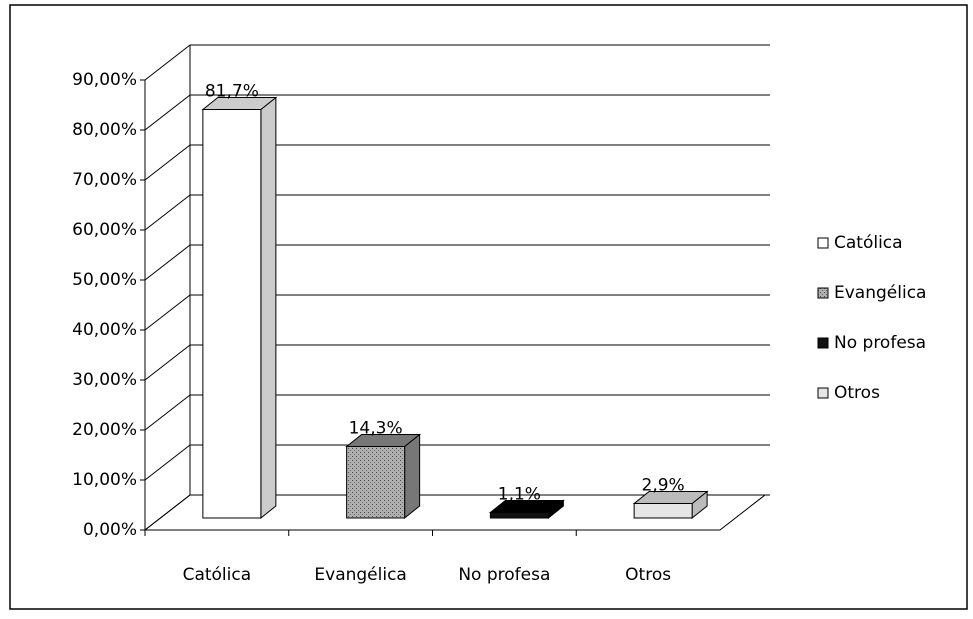  Describe the element at coordinates (217, 575) in the screenshot. I see `x-tick-label: Católica` at that location.